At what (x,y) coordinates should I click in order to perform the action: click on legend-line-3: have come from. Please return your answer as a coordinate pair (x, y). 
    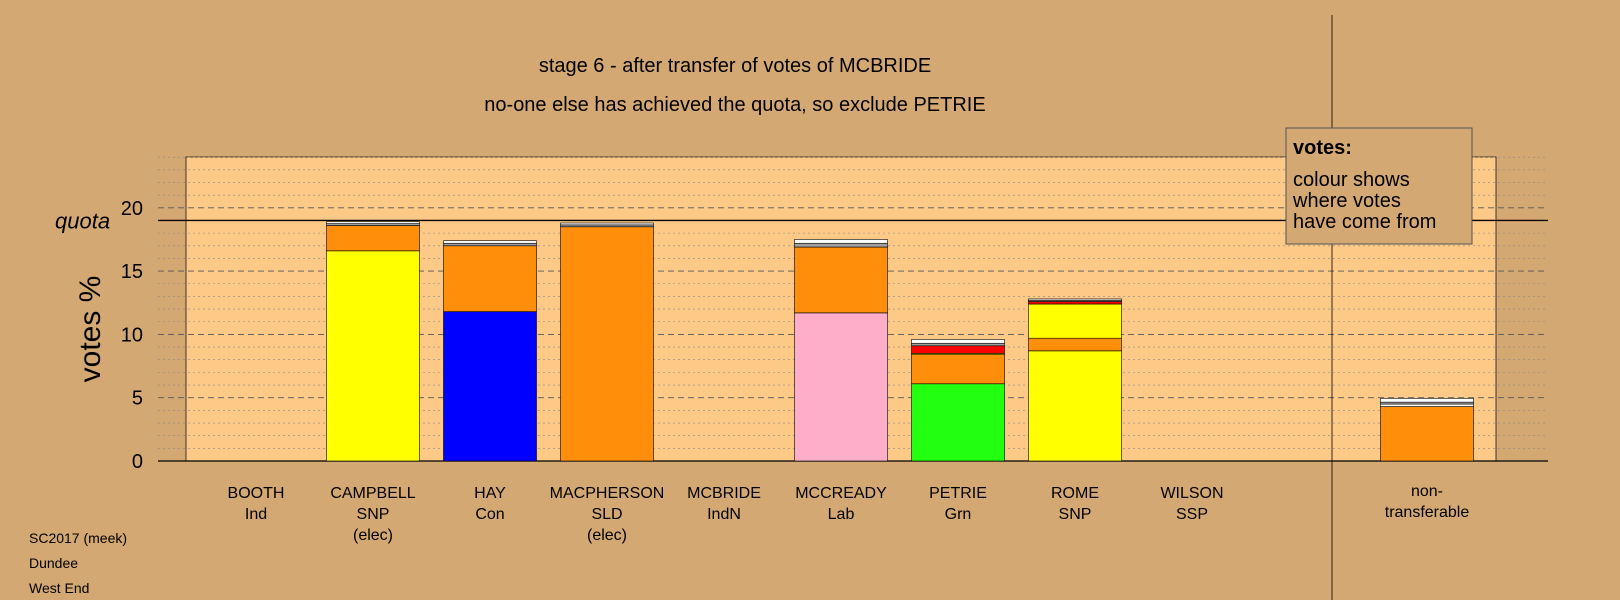
    Looking at the image, I should click on (1364, 222).